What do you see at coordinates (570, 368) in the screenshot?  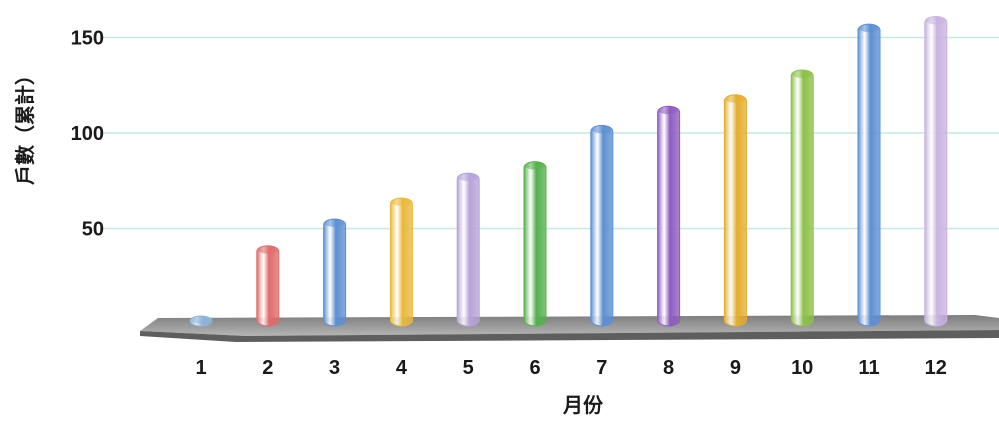 I see `x-axis-ticks: 1 2 3 4 5 6 7 8 9 10 11 12` at bounding box center [570, 368].